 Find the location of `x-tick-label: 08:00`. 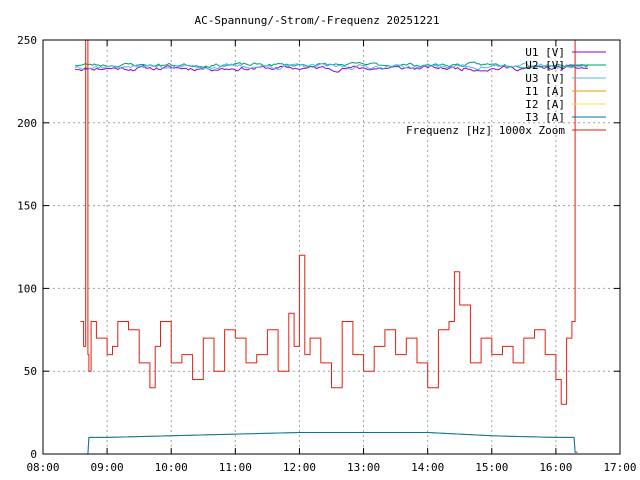

x-tick-label: 08:00 is located at coordinates (42, 467).